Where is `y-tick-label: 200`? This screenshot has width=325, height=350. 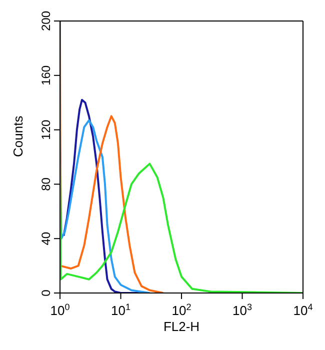
y-tick-label: 200 is located at coordinates (46, 21).